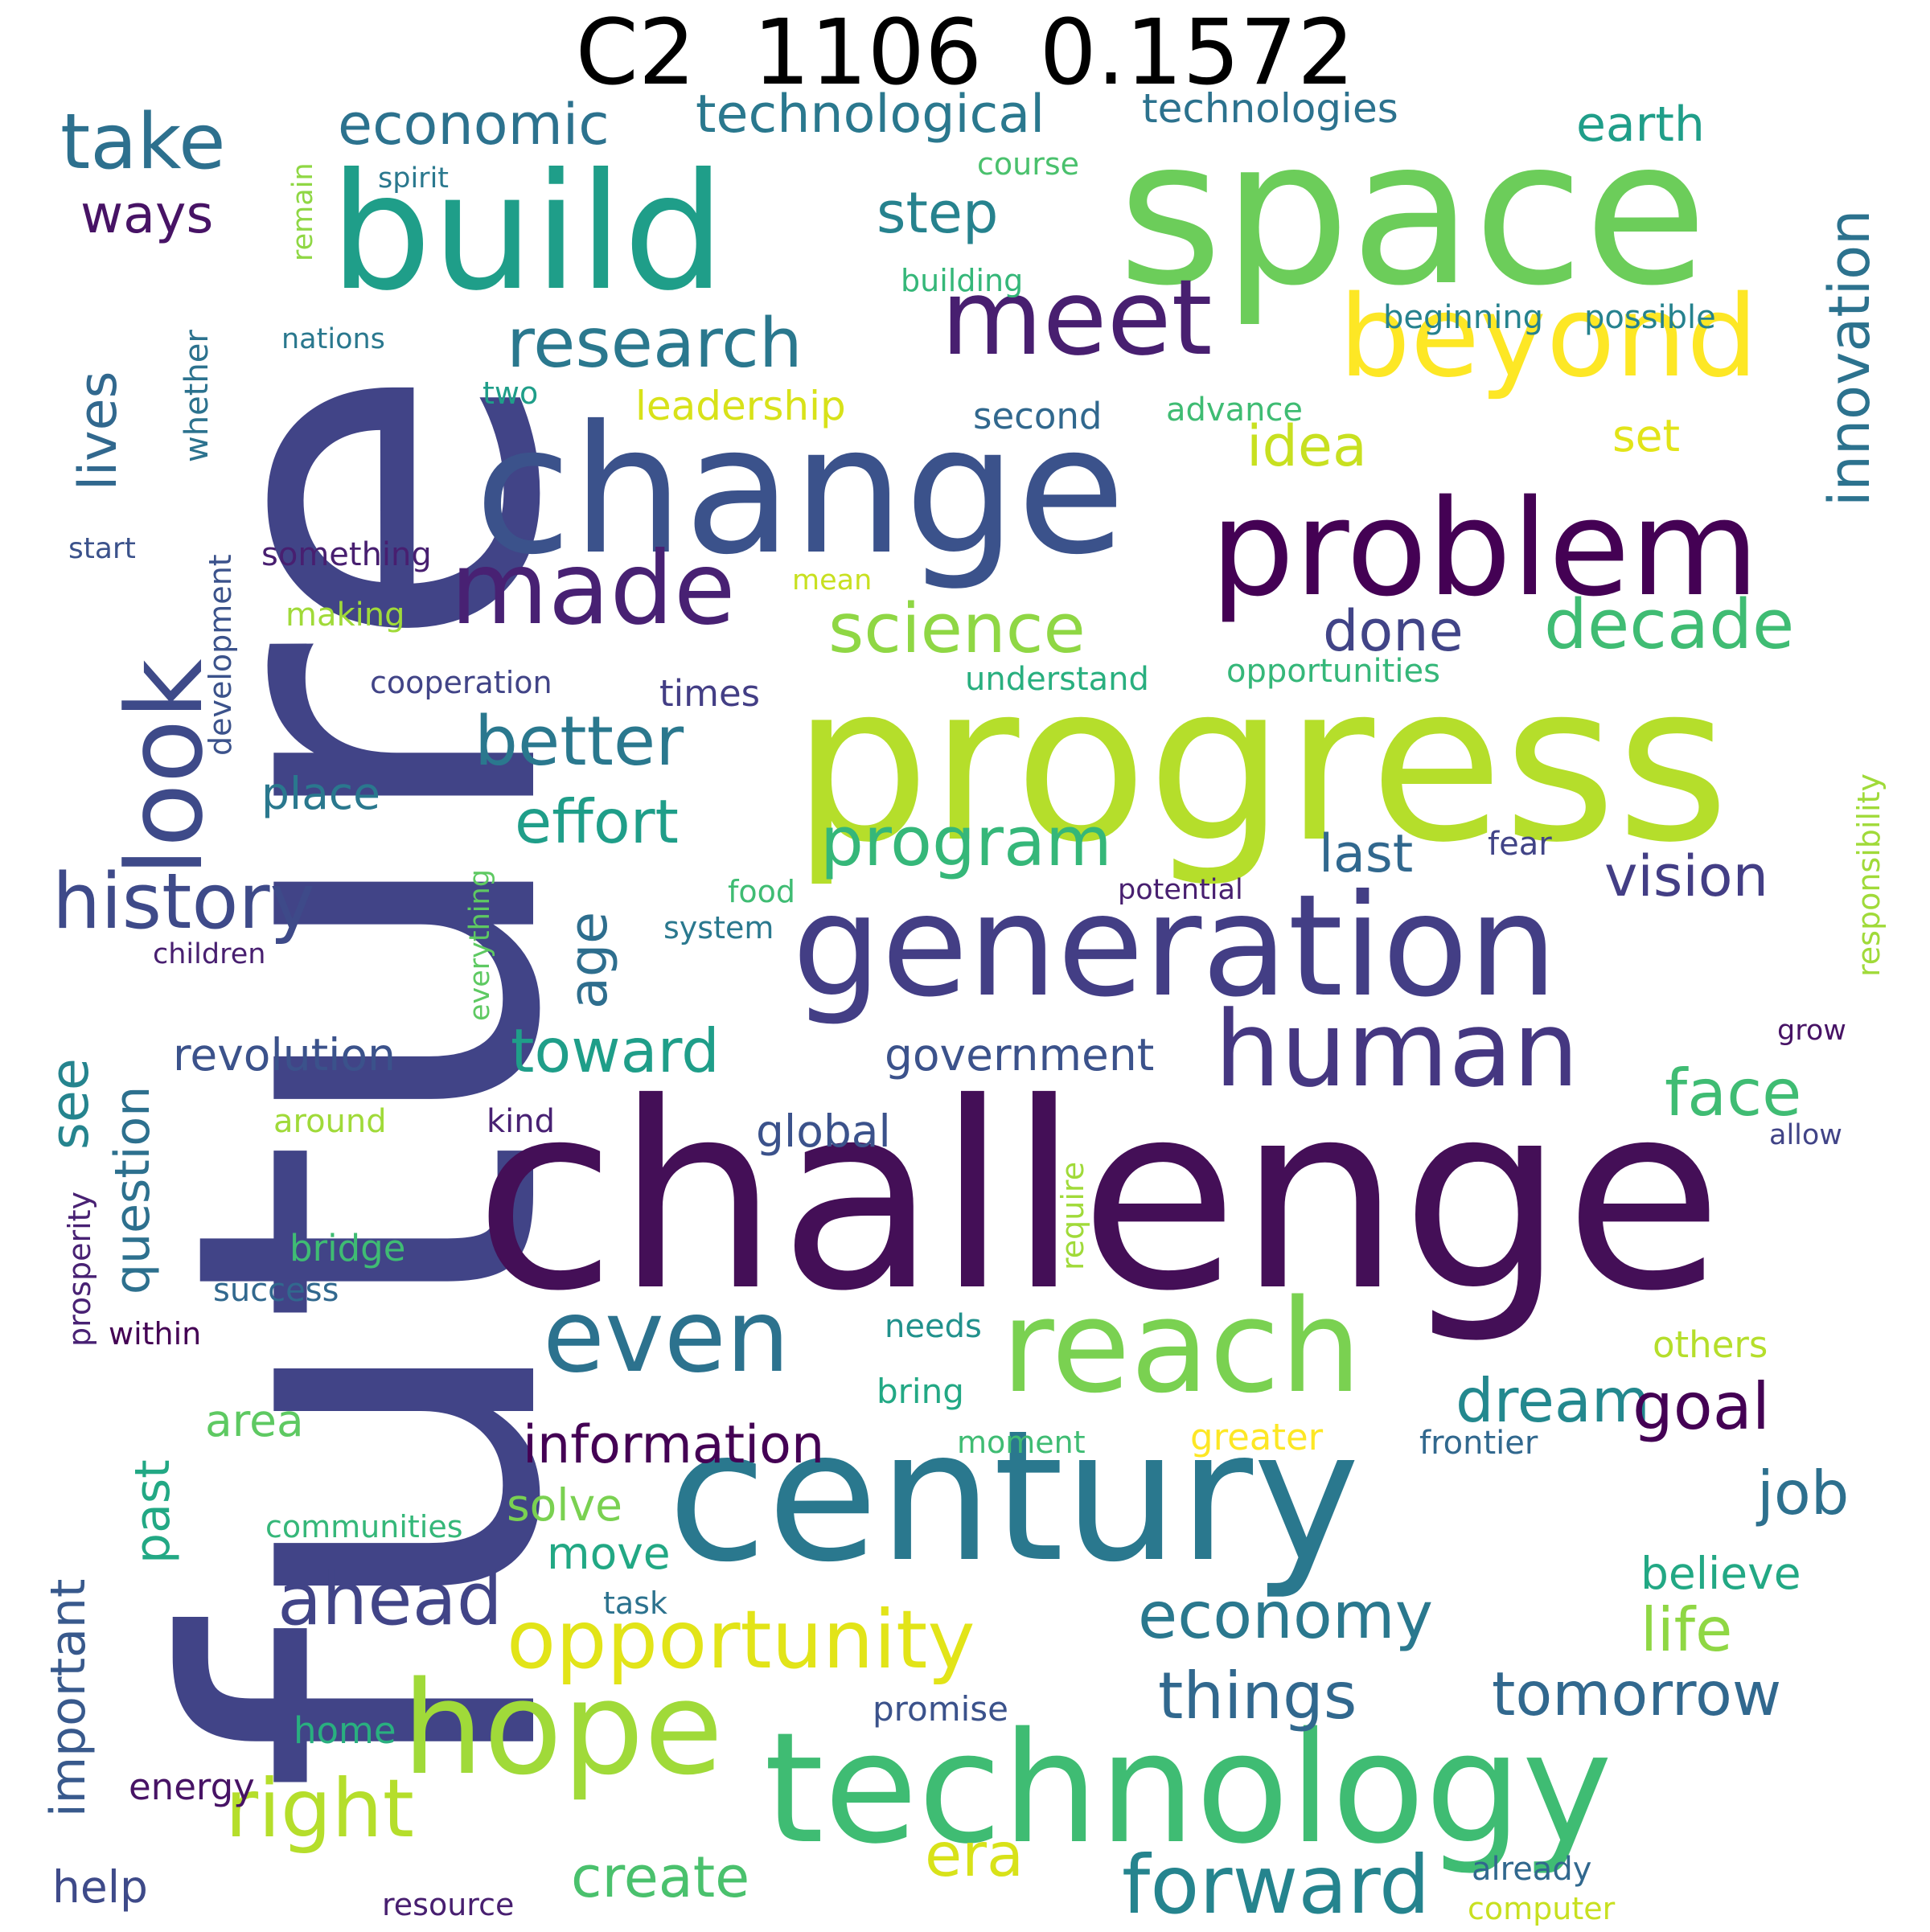 The image size is (1930, 1932). Describe the element at coordinates (1333, 671) in the screenshot. I see `word-opportunities: opportunities` at that location.